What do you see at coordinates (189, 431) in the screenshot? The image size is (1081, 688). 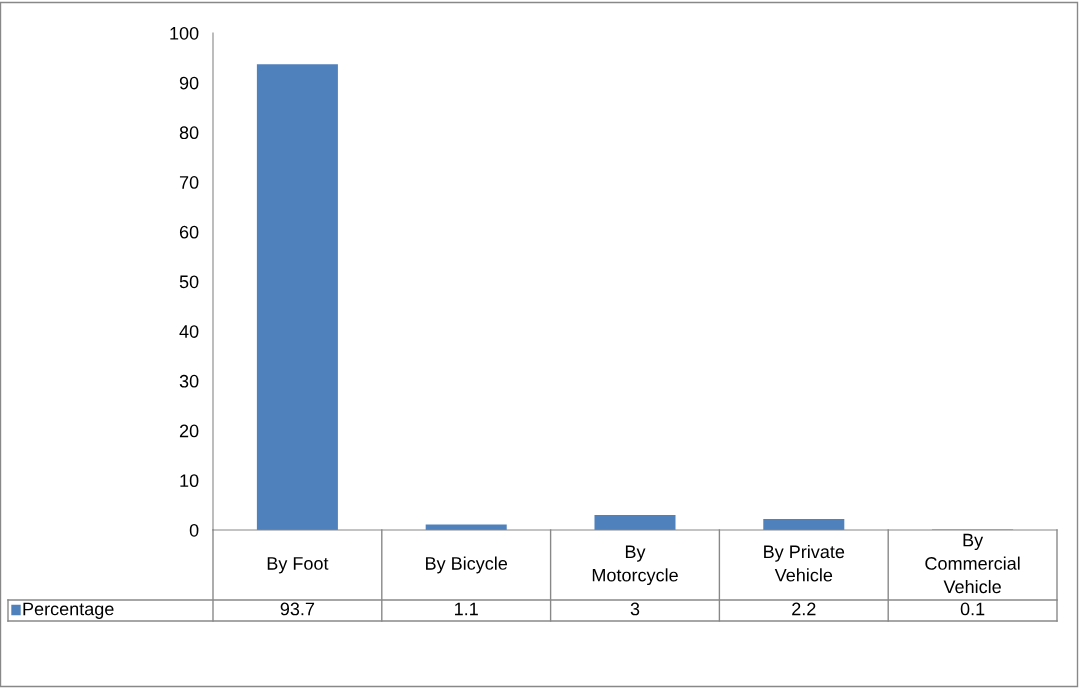 I see `y-tick-label: 20` at bounding box center [189, 431].